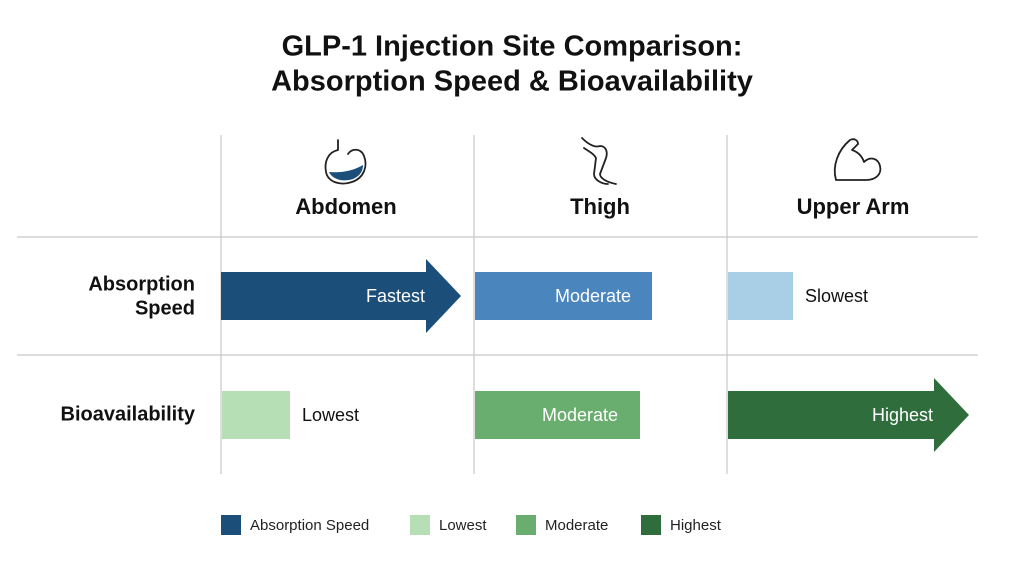 Image resolution: width=1024 pixels, height=572 pixels. Describe the element at coordinates (836, 296) in the screenshot. I see `cell-label: Slowest` at that location.